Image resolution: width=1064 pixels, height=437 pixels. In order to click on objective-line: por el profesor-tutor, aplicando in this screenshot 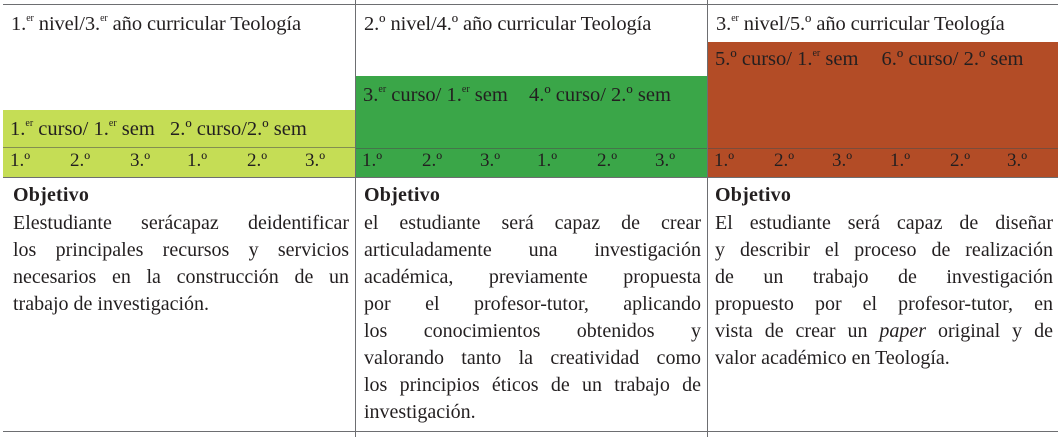, I will do `click(532, 304)`.